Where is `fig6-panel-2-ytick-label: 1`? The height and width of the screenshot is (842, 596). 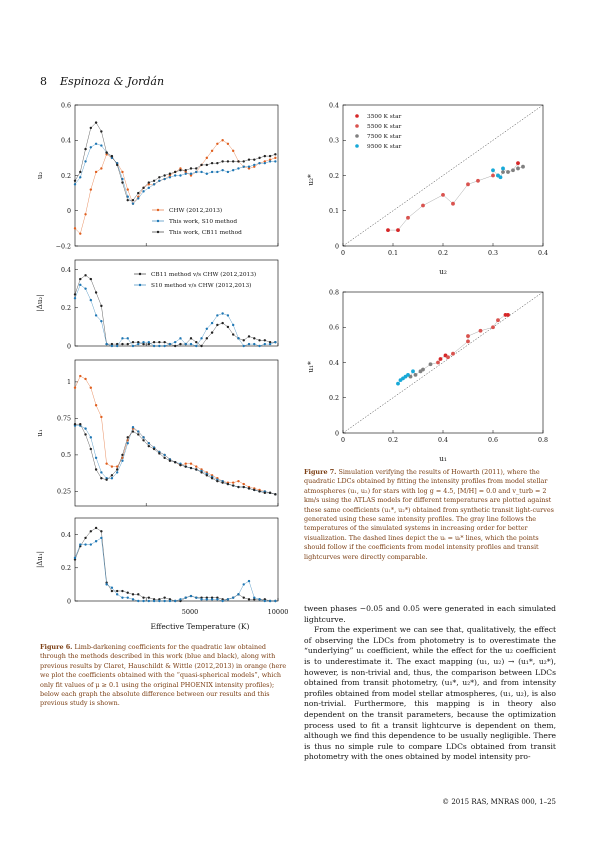 fig6-panel-2-ytick-label: 1 is located at coordinates (69, 382).